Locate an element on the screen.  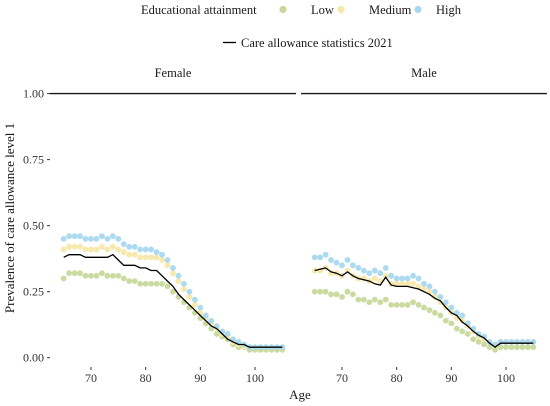
x-tick-label: 80 is located at coordinates (146, 378).